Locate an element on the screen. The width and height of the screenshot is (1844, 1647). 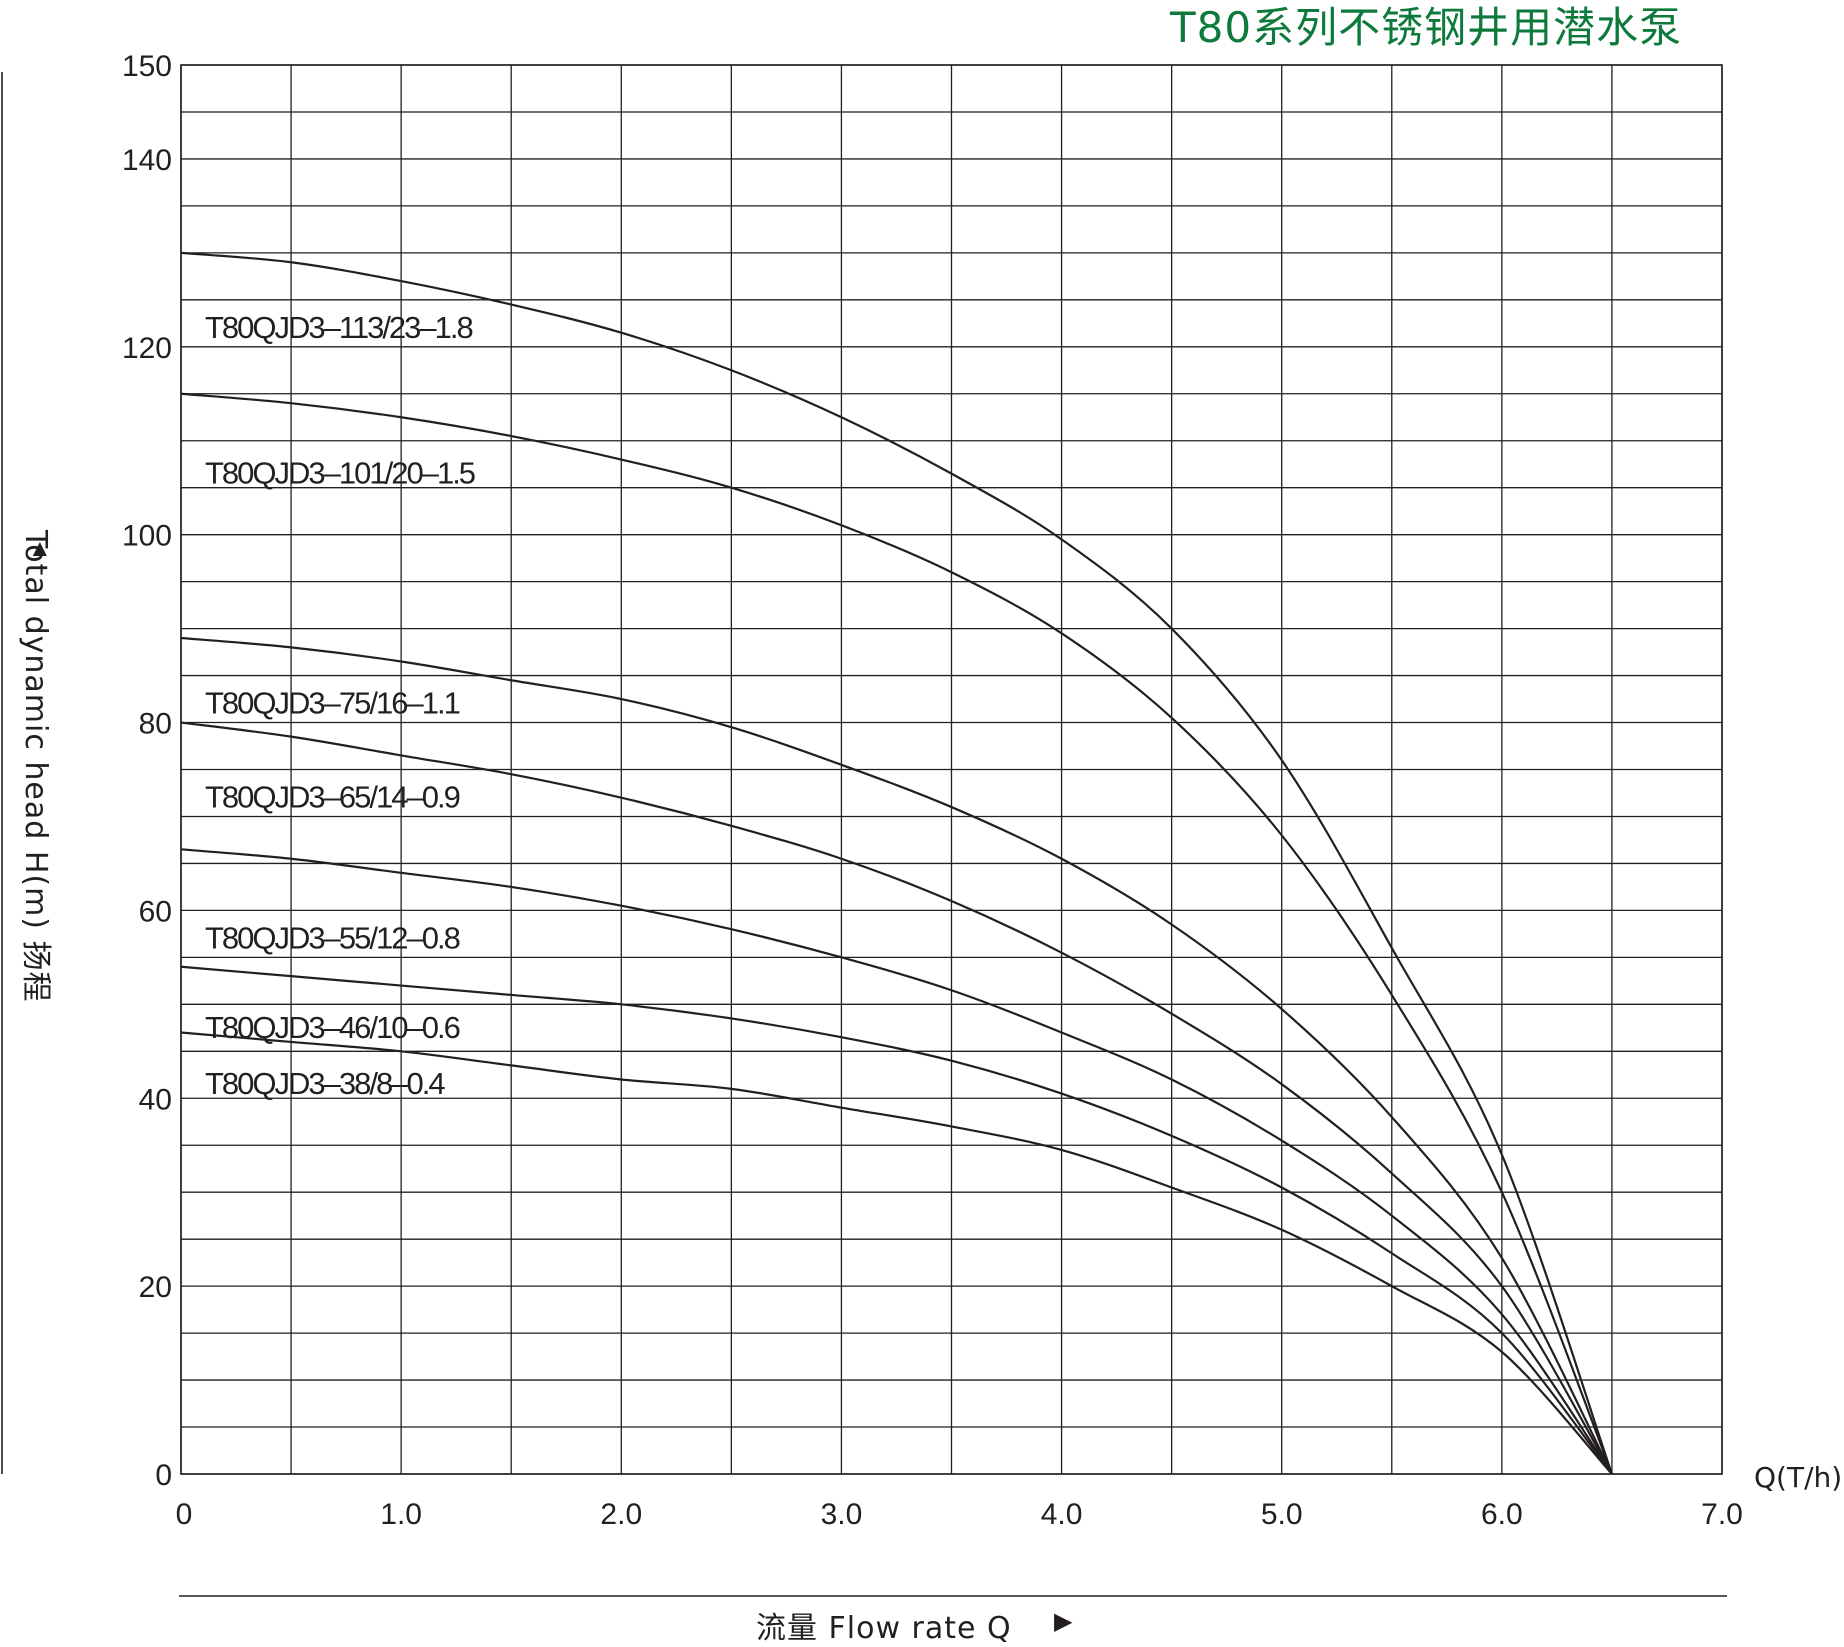
y-tick-label: 40 is located at coordinates (155, 1099).